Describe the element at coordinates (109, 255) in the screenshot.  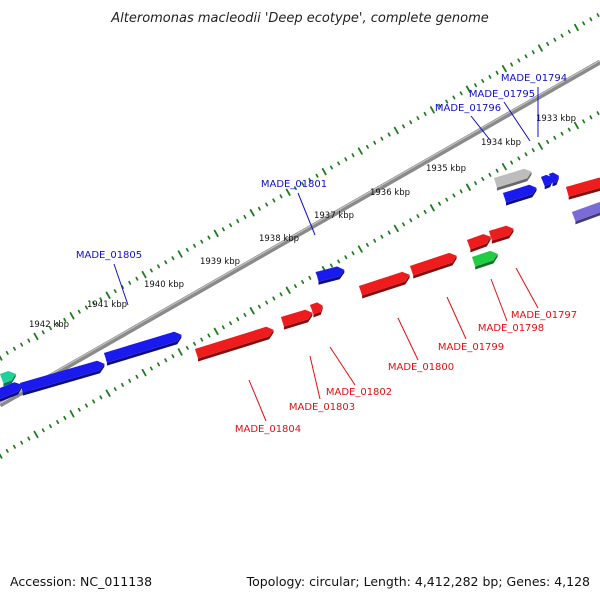
I see `forward-gene-label: MADE_01805` at that location.